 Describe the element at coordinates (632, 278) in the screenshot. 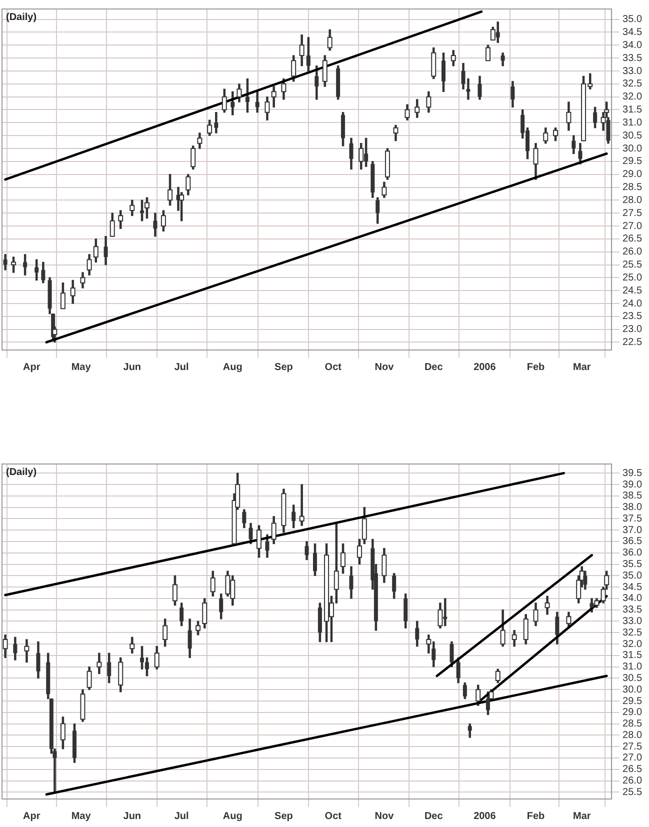

I see `y-tick-label: 25.0` at that location.